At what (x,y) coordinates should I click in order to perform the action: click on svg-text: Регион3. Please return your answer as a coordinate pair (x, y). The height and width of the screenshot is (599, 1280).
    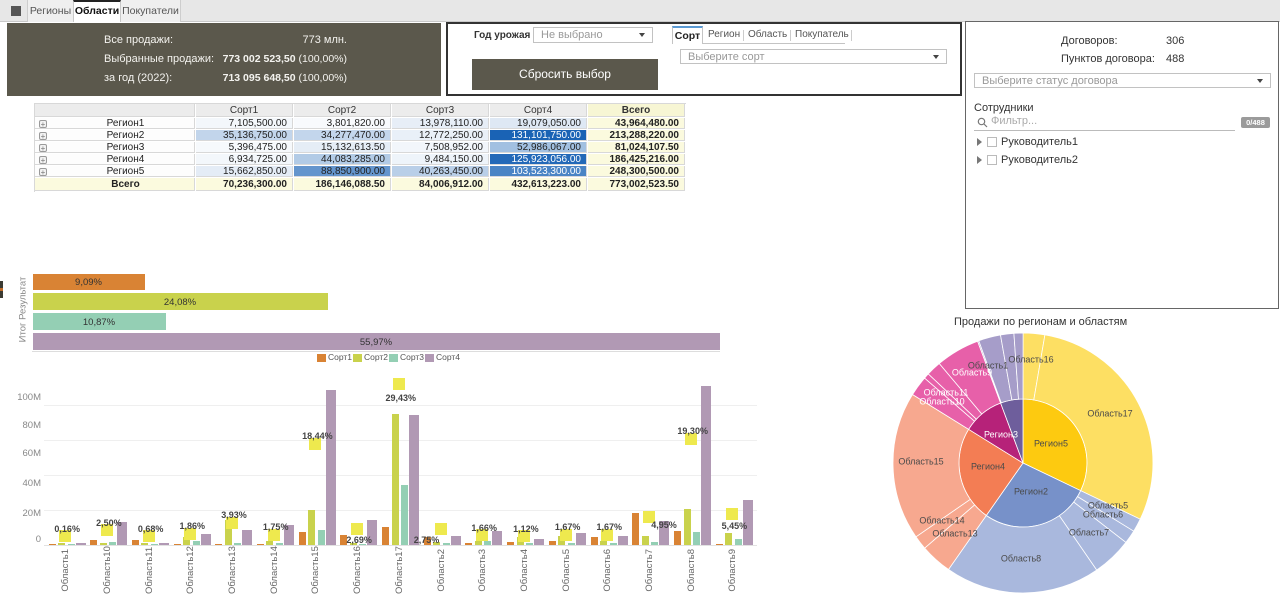
    Looking at the image, I should click on (1001, 435).